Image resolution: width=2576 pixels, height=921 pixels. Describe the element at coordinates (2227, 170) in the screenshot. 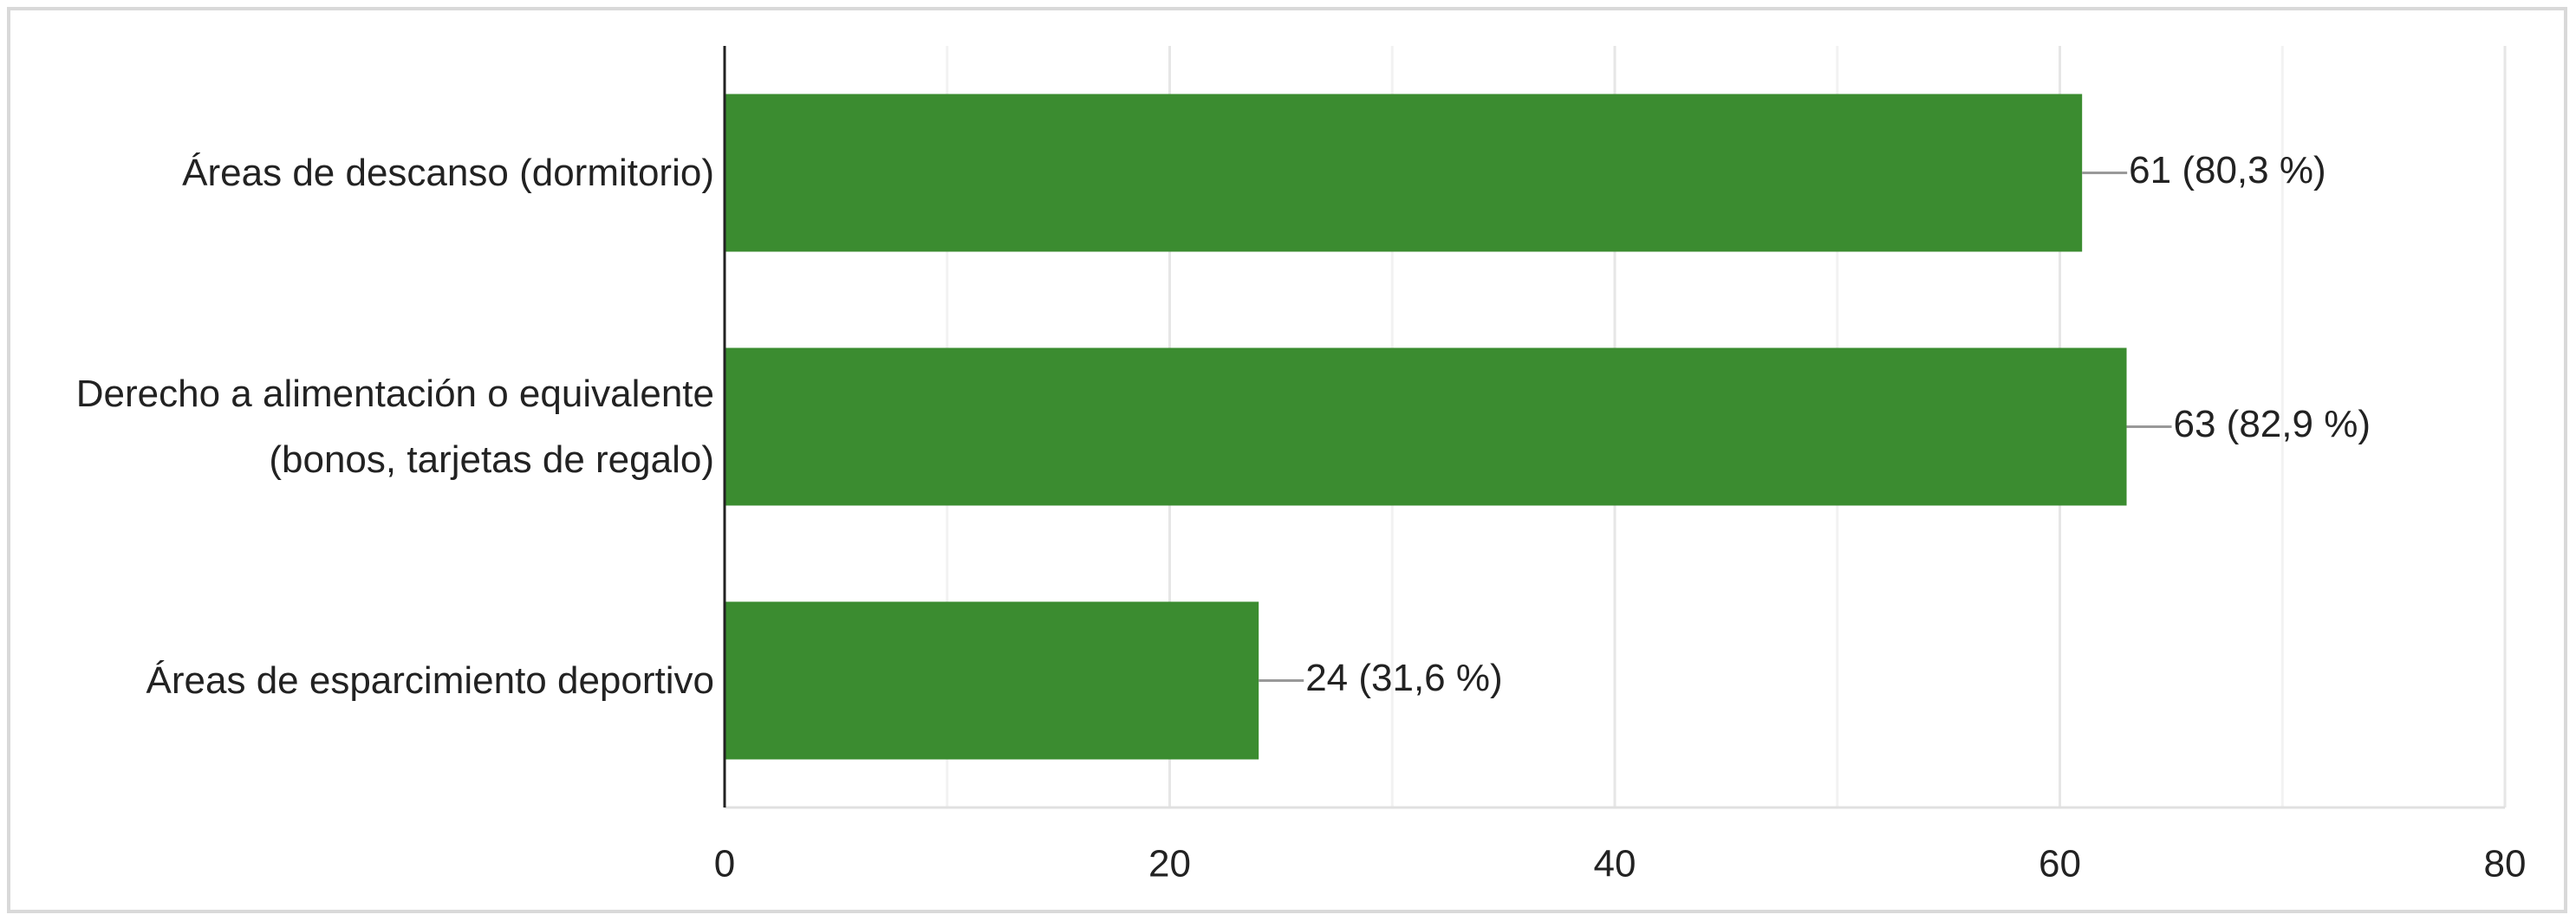

I see `value-label: 61 (80,3 %)` at that location.